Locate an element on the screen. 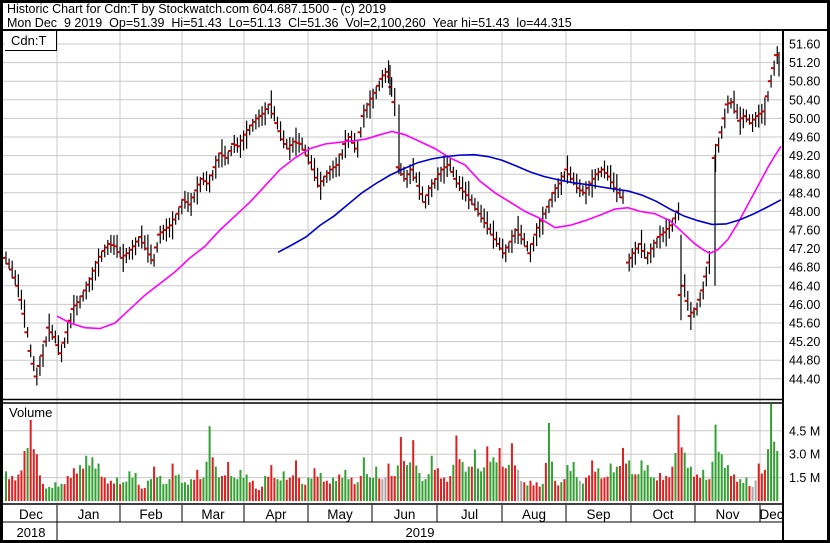  ma-slow-line is located at coordinates (529, 203).